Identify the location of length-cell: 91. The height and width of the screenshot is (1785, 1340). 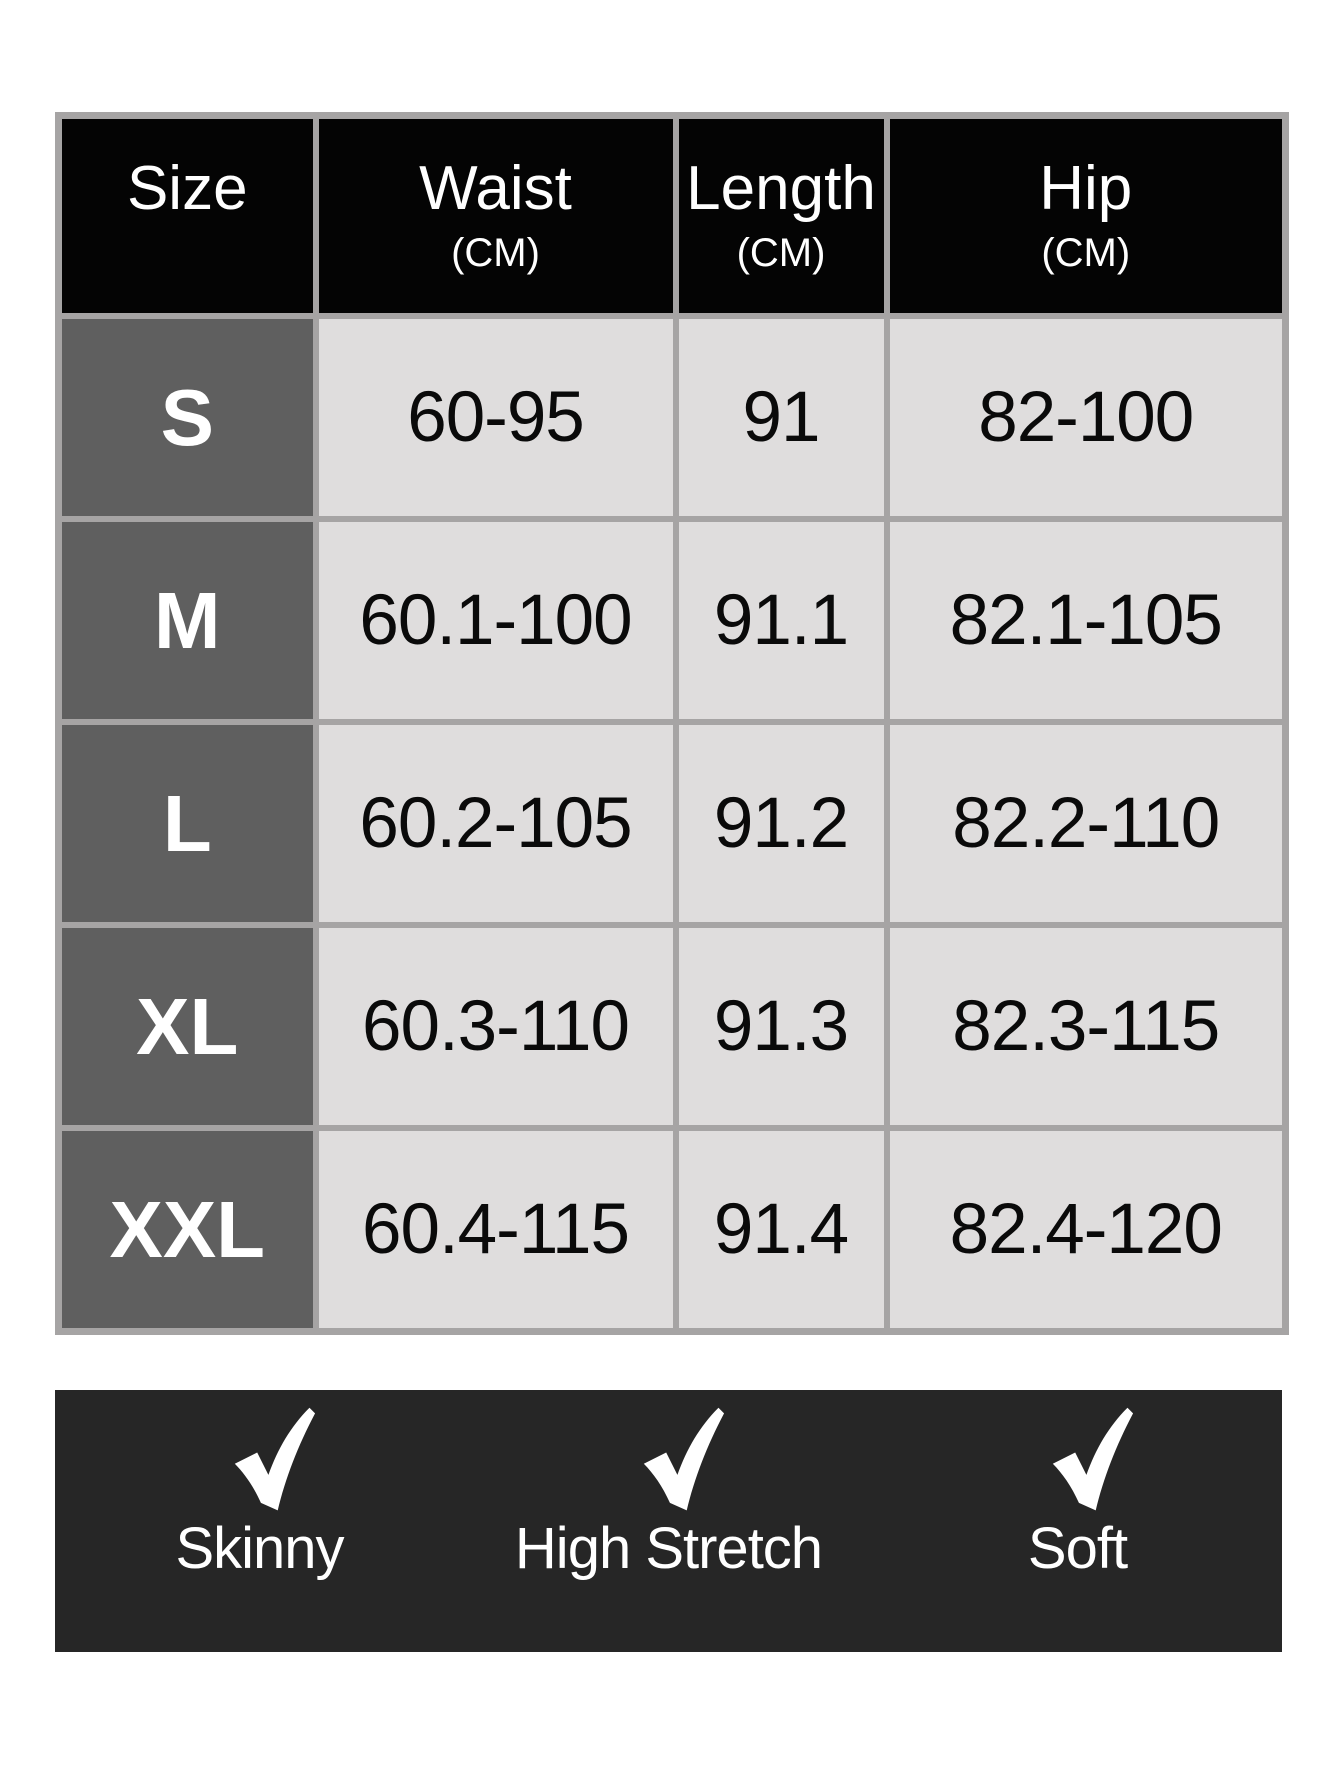
(781, 417).